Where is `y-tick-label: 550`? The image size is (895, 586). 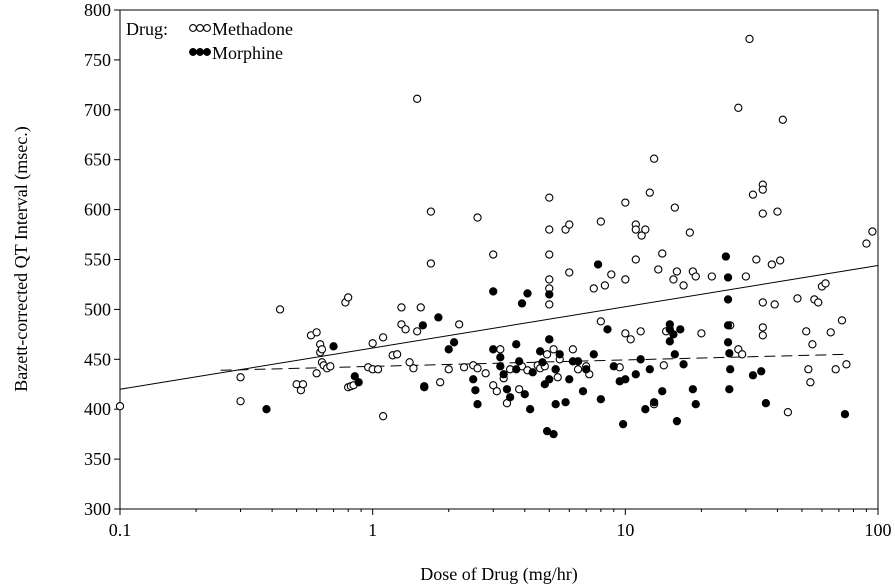
y-tick-label: 550 is located at coordinates (97, 260).